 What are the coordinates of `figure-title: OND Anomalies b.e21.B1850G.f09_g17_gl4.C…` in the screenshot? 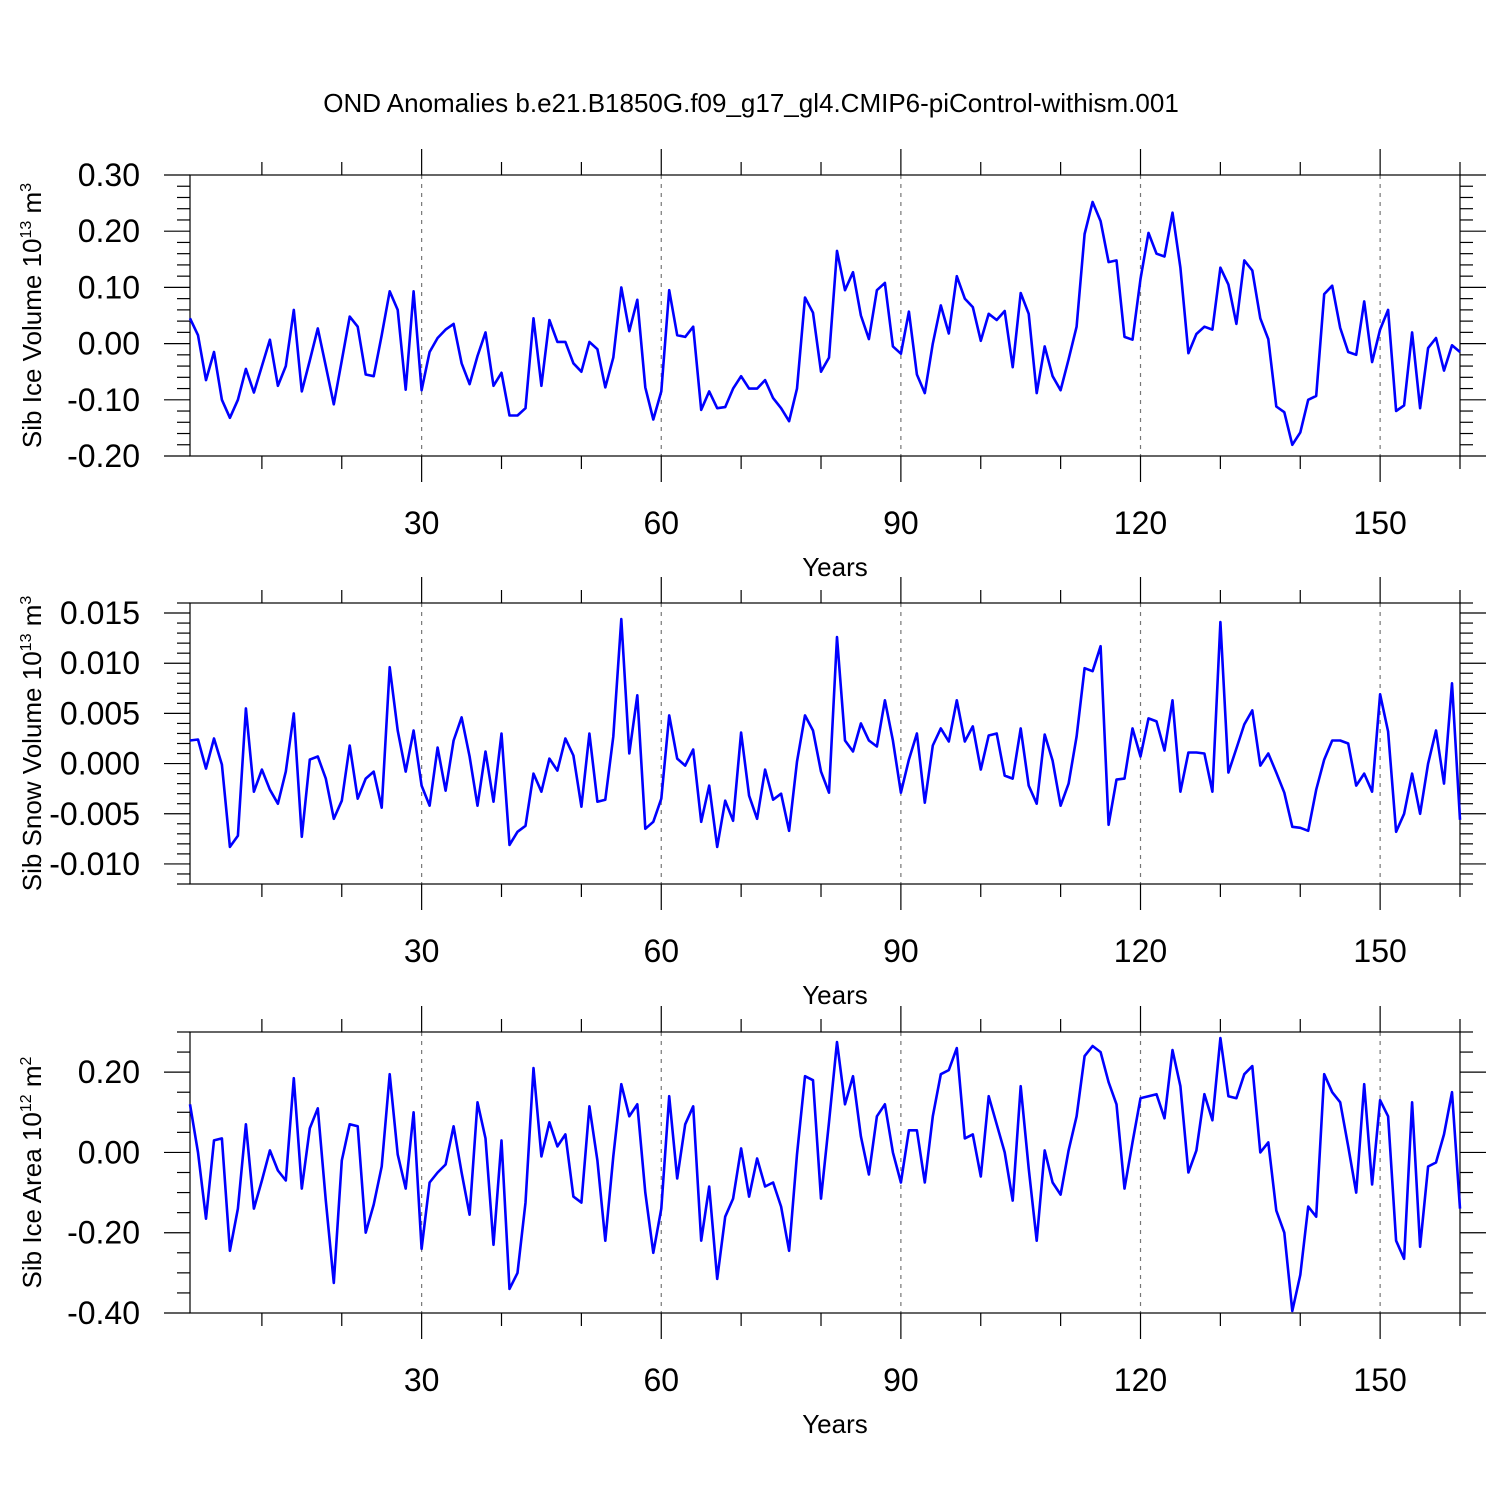 It's located at (751, 103).